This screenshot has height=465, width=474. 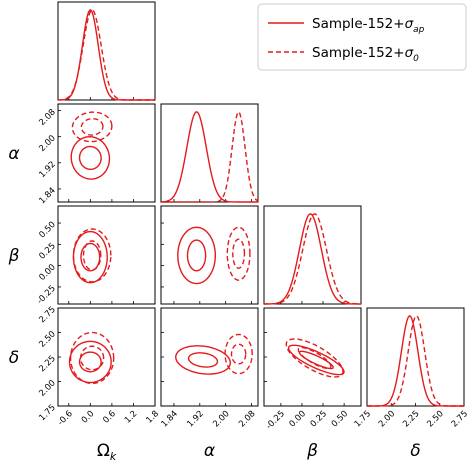 I want to click on y-axis-label-alpha: α, so click(x=13, y=154).